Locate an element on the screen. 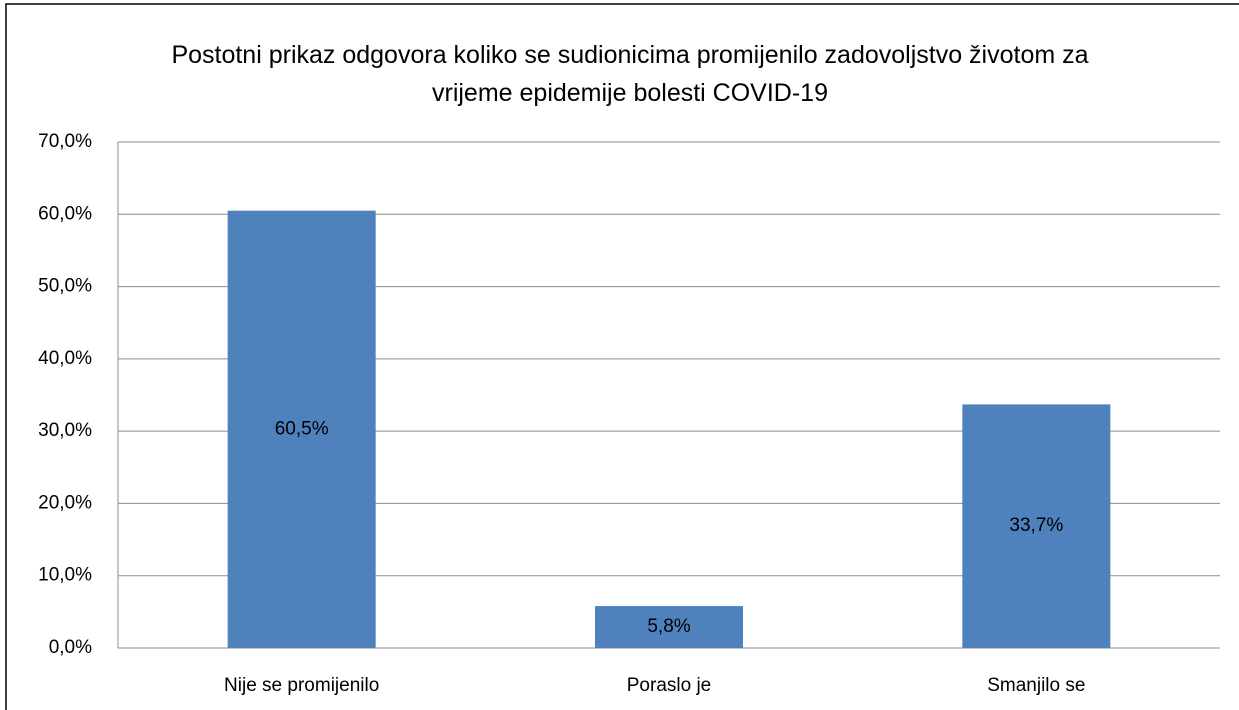 This screenshot has width=1239, height=710. data-label: 33,7% is located at coordinates (1036, 525).